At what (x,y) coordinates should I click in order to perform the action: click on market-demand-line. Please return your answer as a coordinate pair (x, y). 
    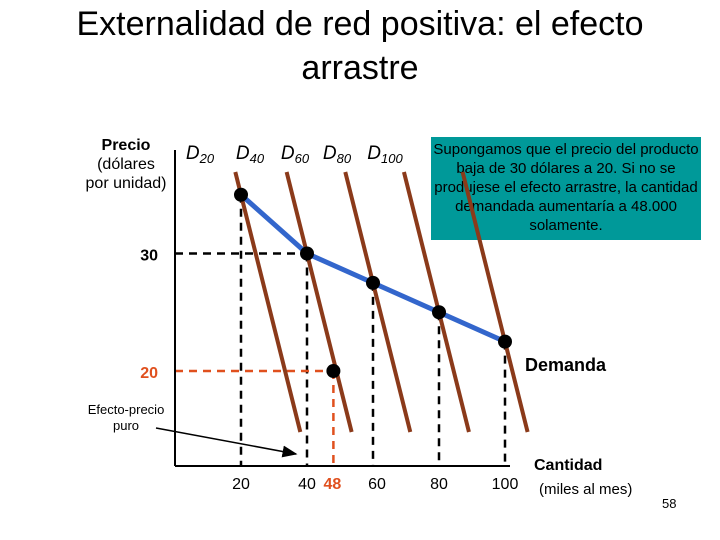
    Looking at the image, I should click on (373, 268).